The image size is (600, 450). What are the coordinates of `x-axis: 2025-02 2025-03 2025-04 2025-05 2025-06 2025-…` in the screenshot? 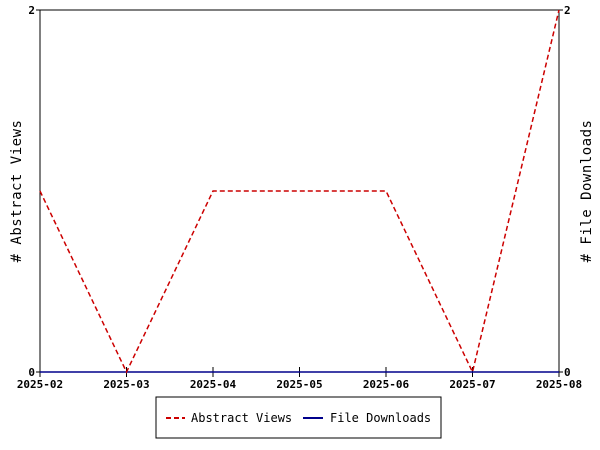 It's located at (299, 379).